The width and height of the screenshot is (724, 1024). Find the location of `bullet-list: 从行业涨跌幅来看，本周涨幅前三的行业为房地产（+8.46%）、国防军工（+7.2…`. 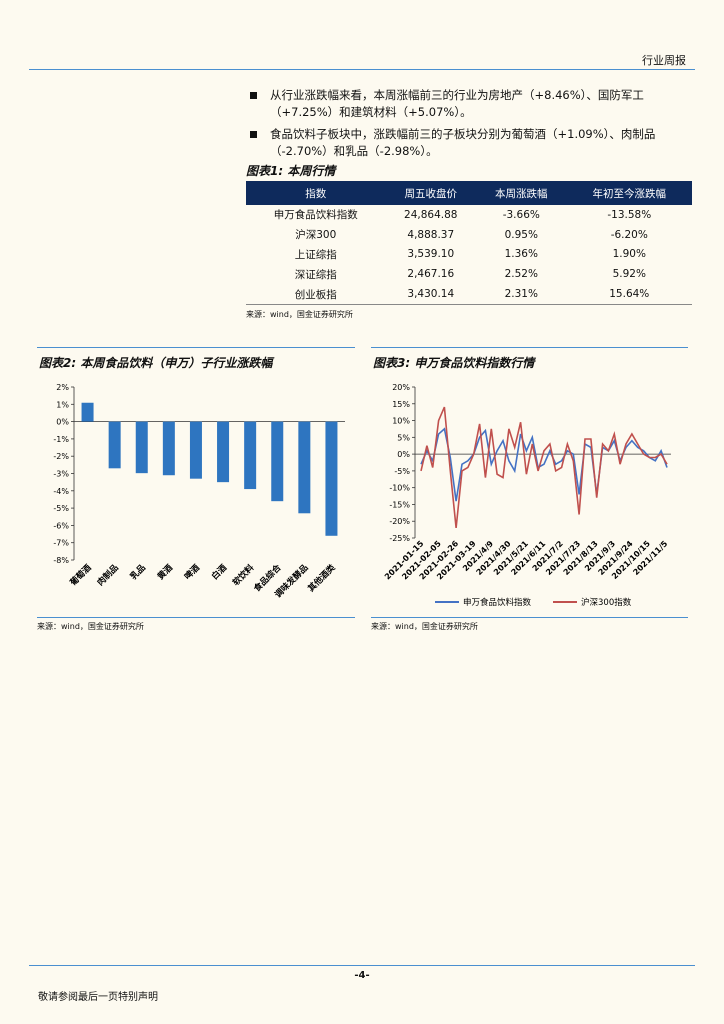

bullet-list: 从行业涨跌幅来看，本周涨幅前三的行业为房地产（+8.46%）、国防军工（+7.2… is located at coordinates (471, 126).